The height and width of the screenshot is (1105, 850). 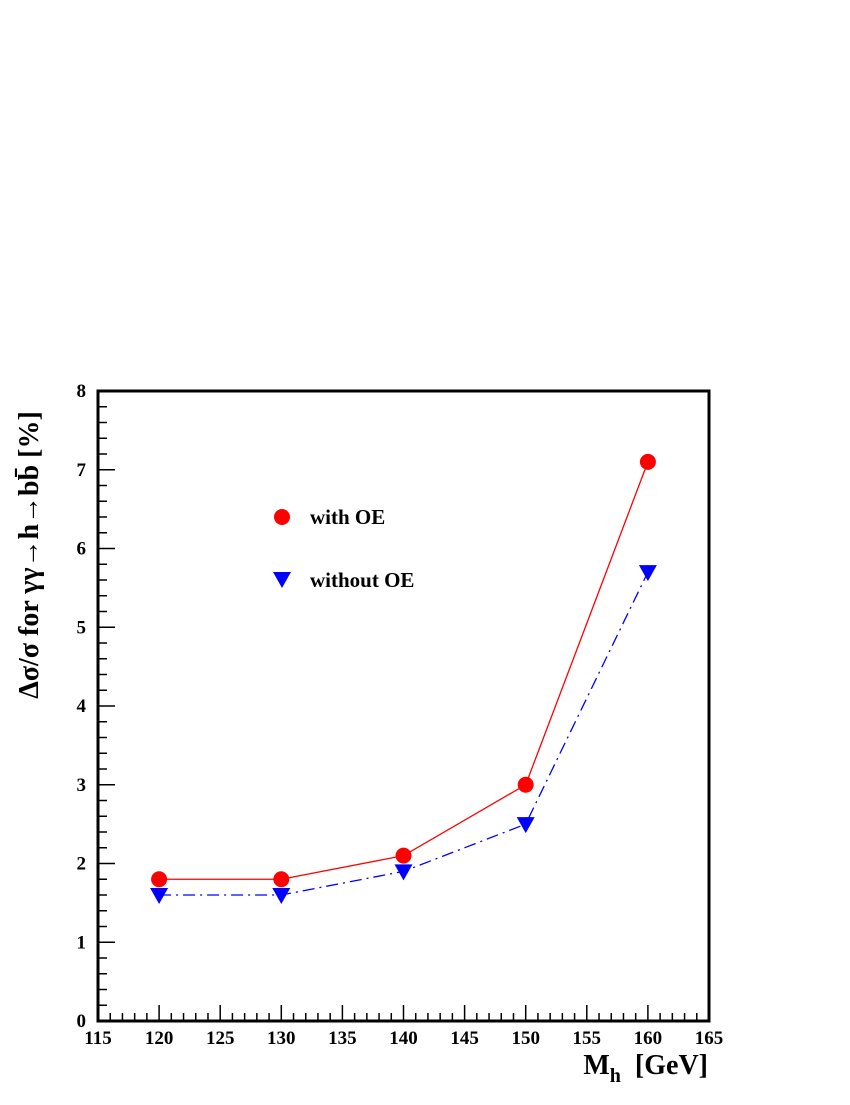 What do you see at coordinates (82, 942) in the screenshot?
I see `y-tick-label: 1` at bounding box center [82, 942].